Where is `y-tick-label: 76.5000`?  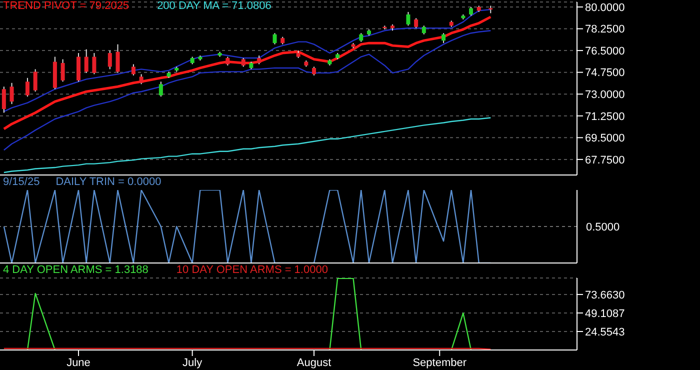
y-tick-label: 76.5000 is located at coordinates (605, 51).